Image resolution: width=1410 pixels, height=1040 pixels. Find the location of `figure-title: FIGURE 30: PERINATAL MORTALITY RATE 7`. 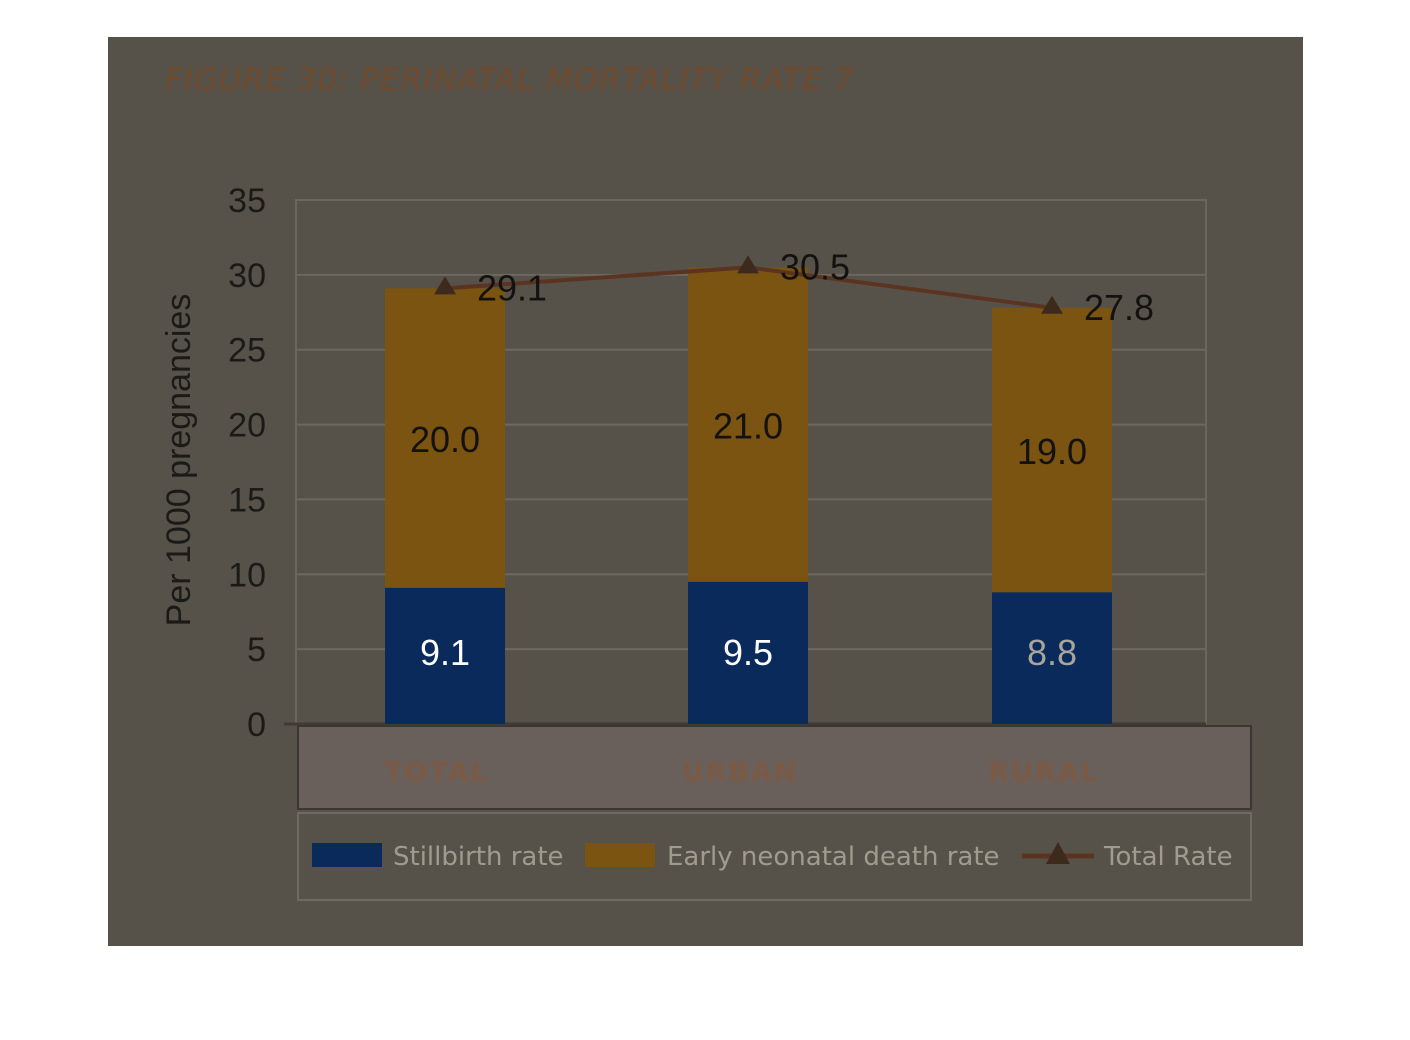

figure-title: FIGURE 30: PERINATAL MORTALITY RATE 7 is located at coordinates (510, 80).